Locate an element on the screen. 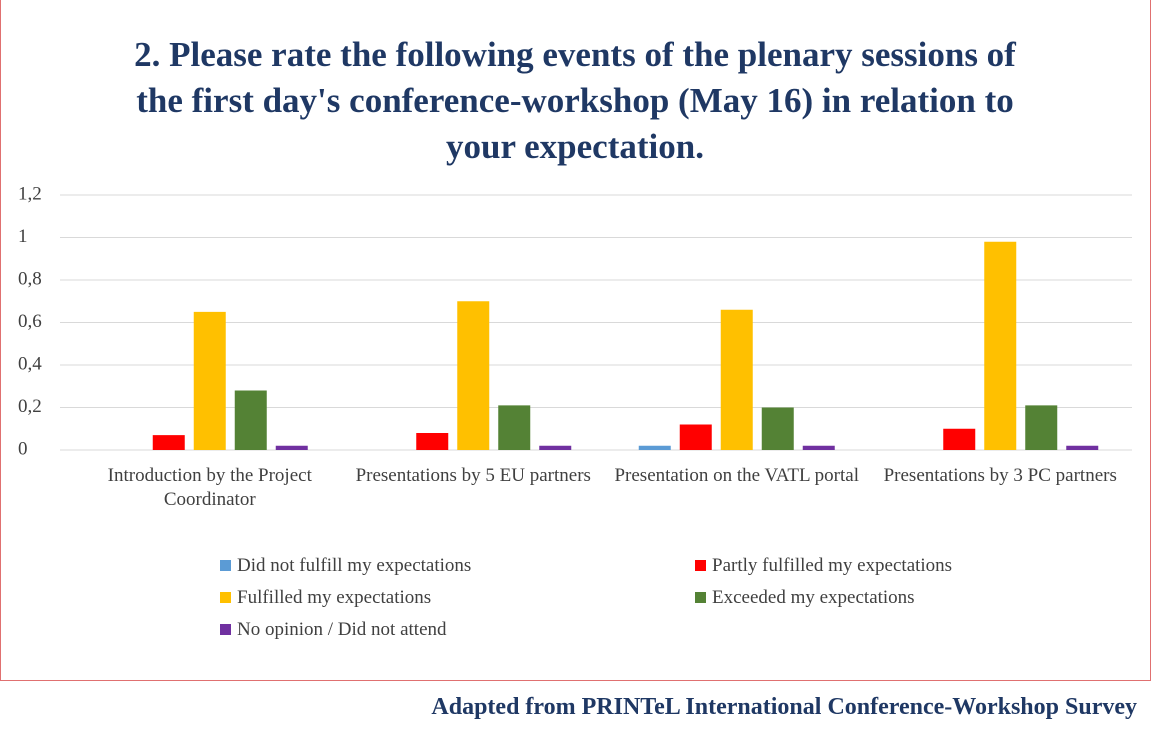 This screenshot has height=742, width=1151. legend-label: Exceeded my expectations is located at coordinates (813, 597).